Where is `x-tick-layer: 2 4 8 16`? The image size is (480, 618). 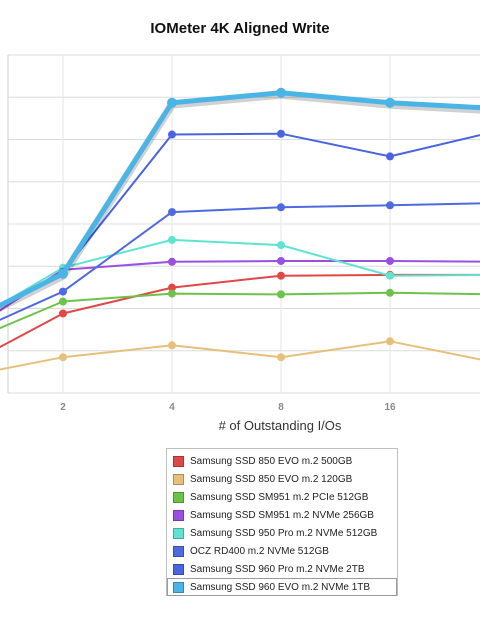
x-tick-layer: 2 4 8 16 is located at coordinates (228, 407).